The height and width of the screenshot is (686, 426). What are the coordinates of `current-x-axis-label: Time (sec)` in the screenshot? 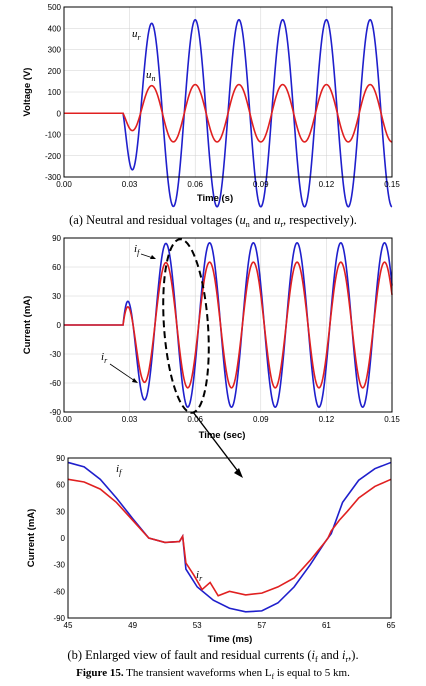 It's located at (222, 435).